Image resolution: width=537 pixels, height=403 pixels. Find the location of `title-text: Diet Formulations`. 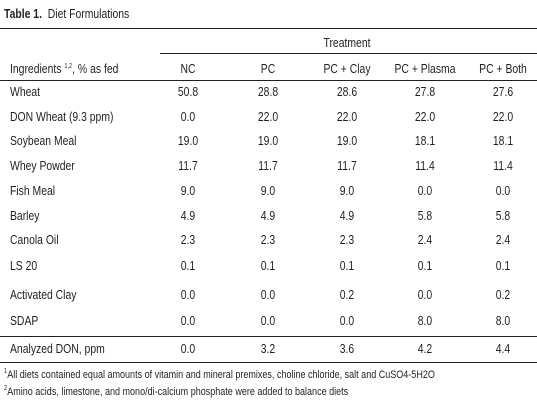

title-text: Diet Formulations is located at coordinates (88, 13).